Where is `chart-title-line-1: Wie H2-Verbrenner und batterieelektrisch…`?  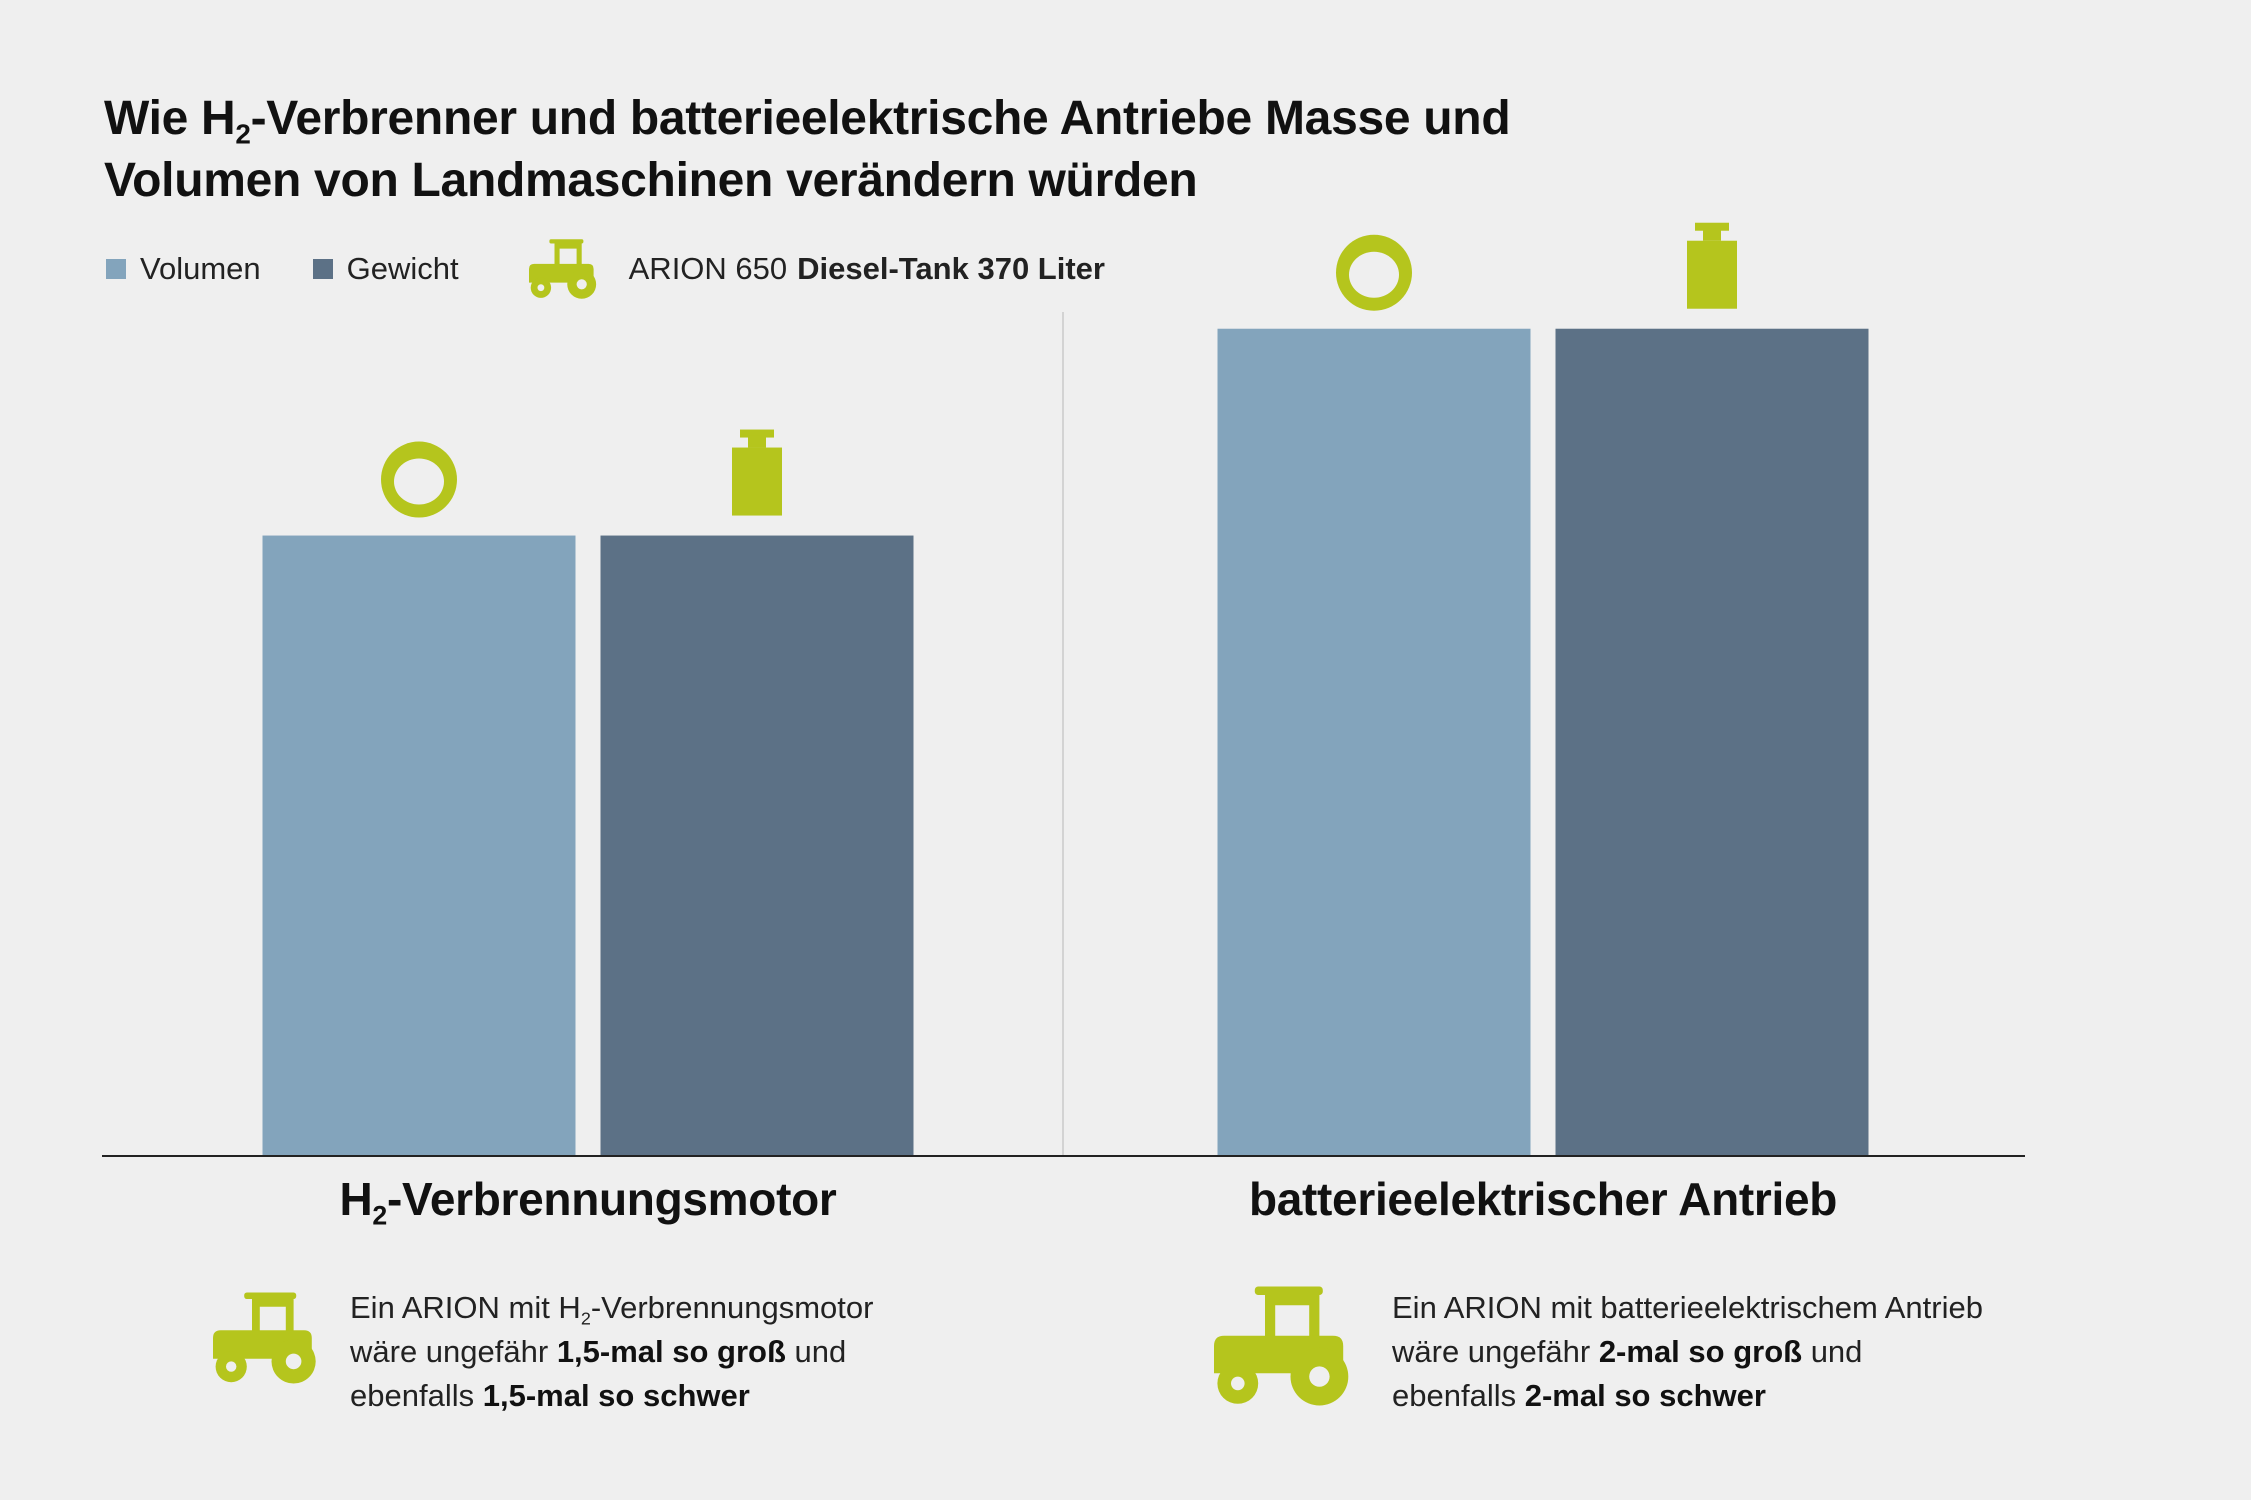
chart-title-line-1: Wie H2-Verbrenner und batterieelektrisch… is located at coordinates (807, 121).